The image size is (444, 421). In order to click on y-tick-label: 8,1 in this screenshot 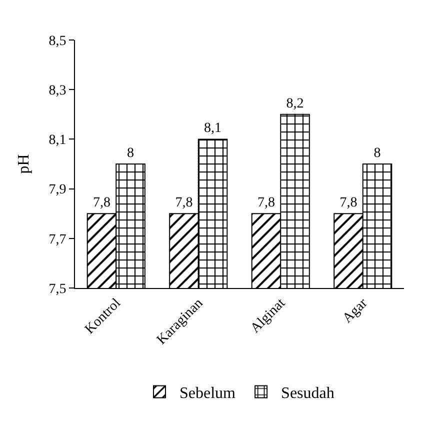, I will do `click(57, 140)`.